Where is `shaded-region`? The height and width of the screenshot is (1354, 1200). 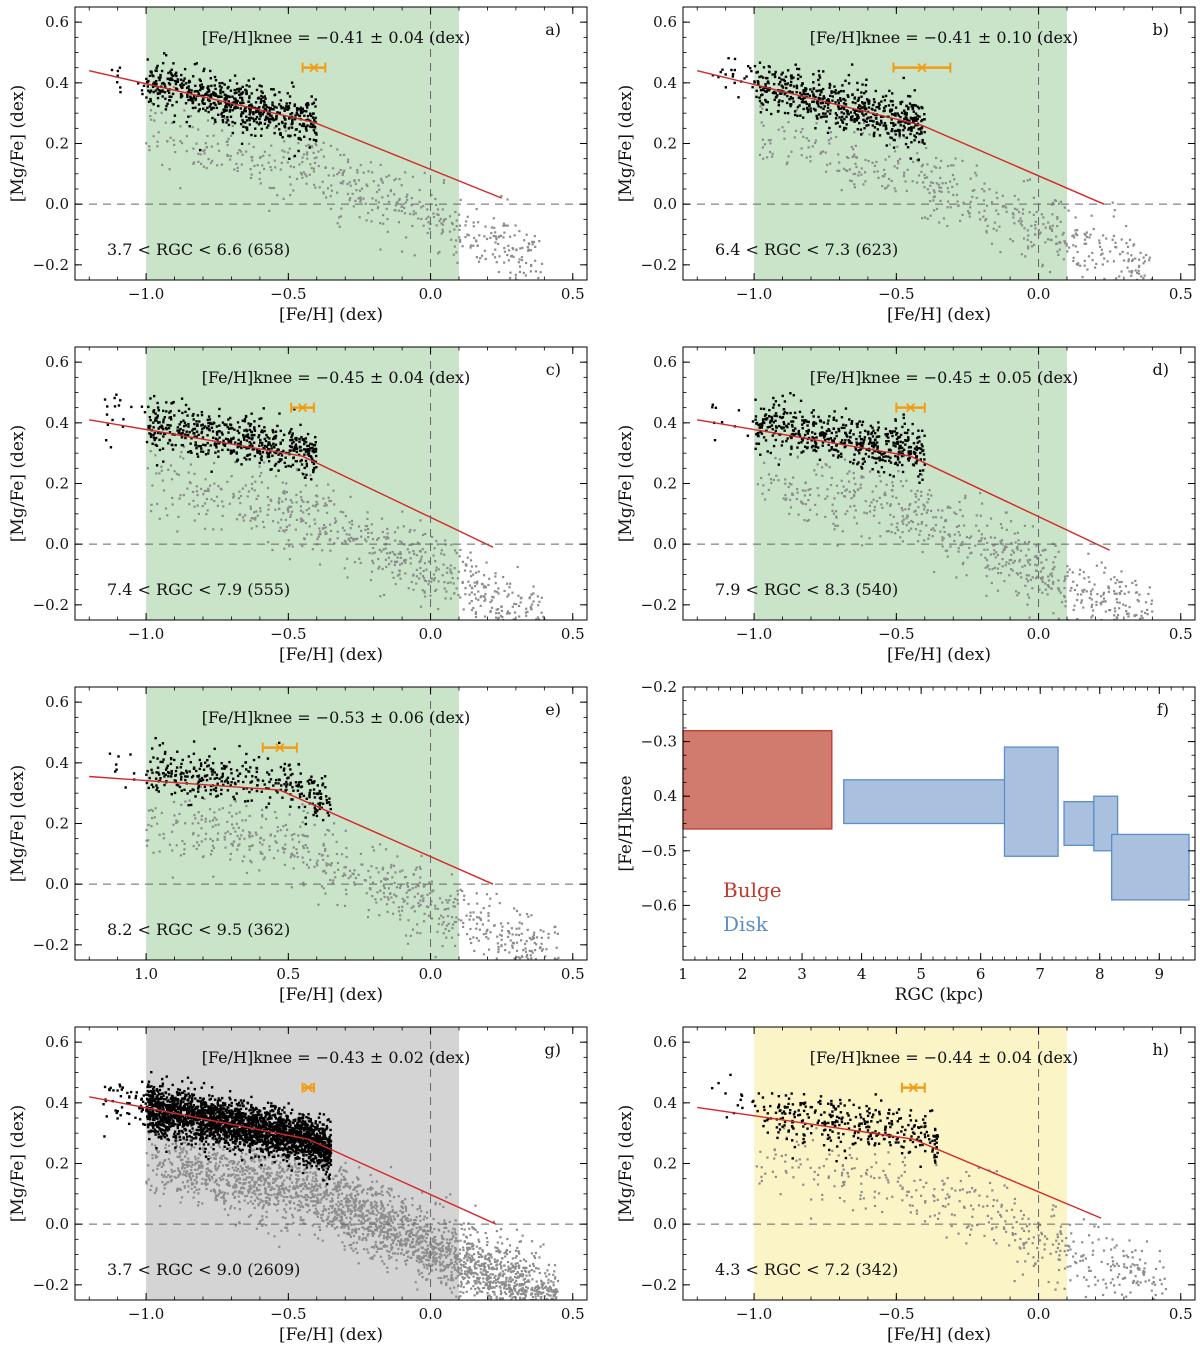
shaded-region is located at coordinates (910, 143).